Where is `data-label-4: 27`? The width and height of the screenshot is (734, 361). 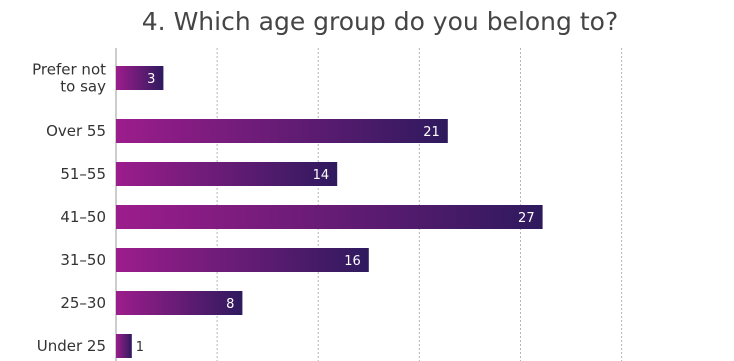
data-label-4: 27 is located at coordinates (526, 218).